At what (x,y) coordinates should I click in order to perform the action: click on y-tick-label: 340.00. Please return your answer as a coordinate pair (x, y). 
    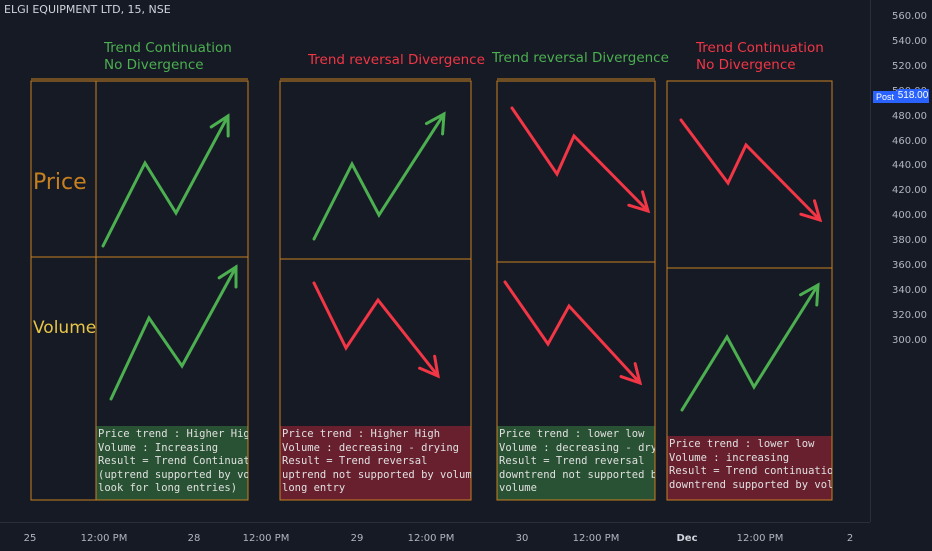
    Looking at the image, I should click on (909, 290).